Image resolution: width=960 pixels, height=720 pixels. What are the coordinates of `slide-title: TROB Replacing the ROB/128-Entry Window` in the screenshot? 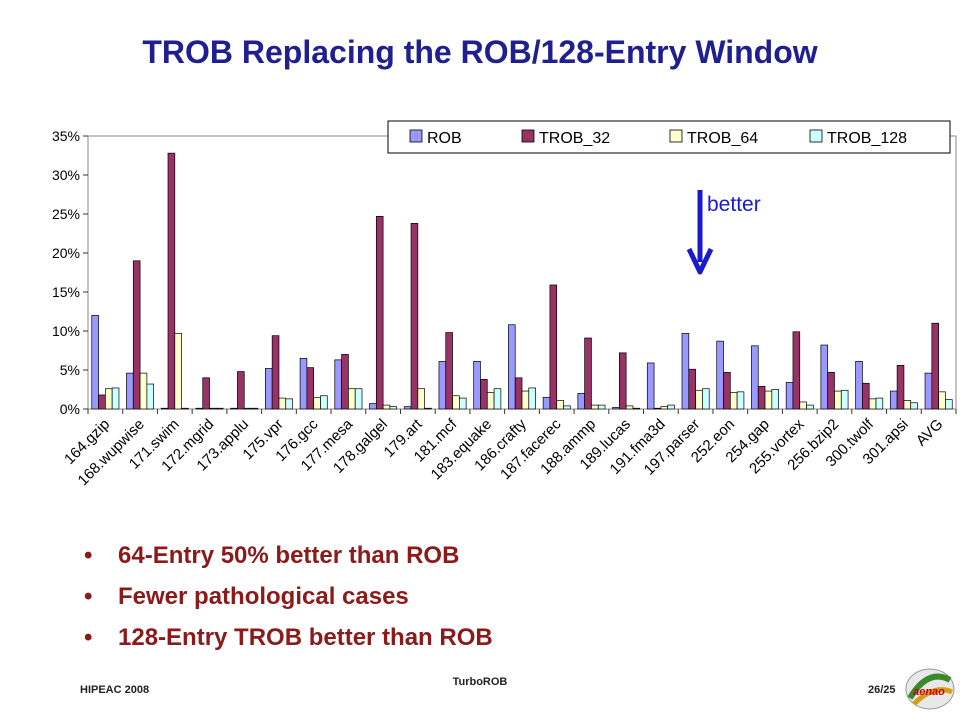 It's located at (480, 52).